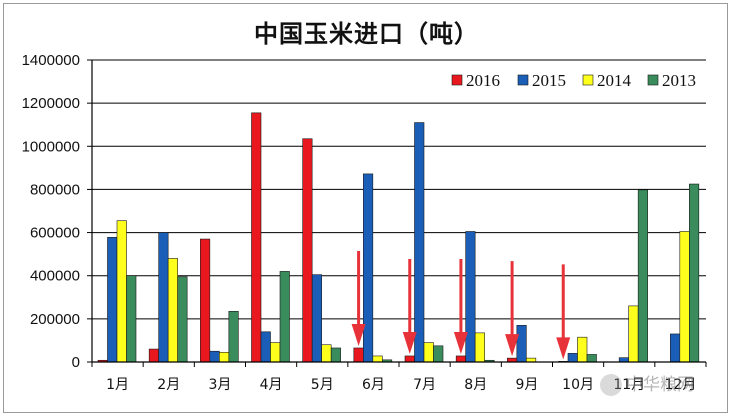 The image size is (733, 418). Describe the element at coordinates (679, 80) in the screenshot. I see `legend-label: 2013` at that location.